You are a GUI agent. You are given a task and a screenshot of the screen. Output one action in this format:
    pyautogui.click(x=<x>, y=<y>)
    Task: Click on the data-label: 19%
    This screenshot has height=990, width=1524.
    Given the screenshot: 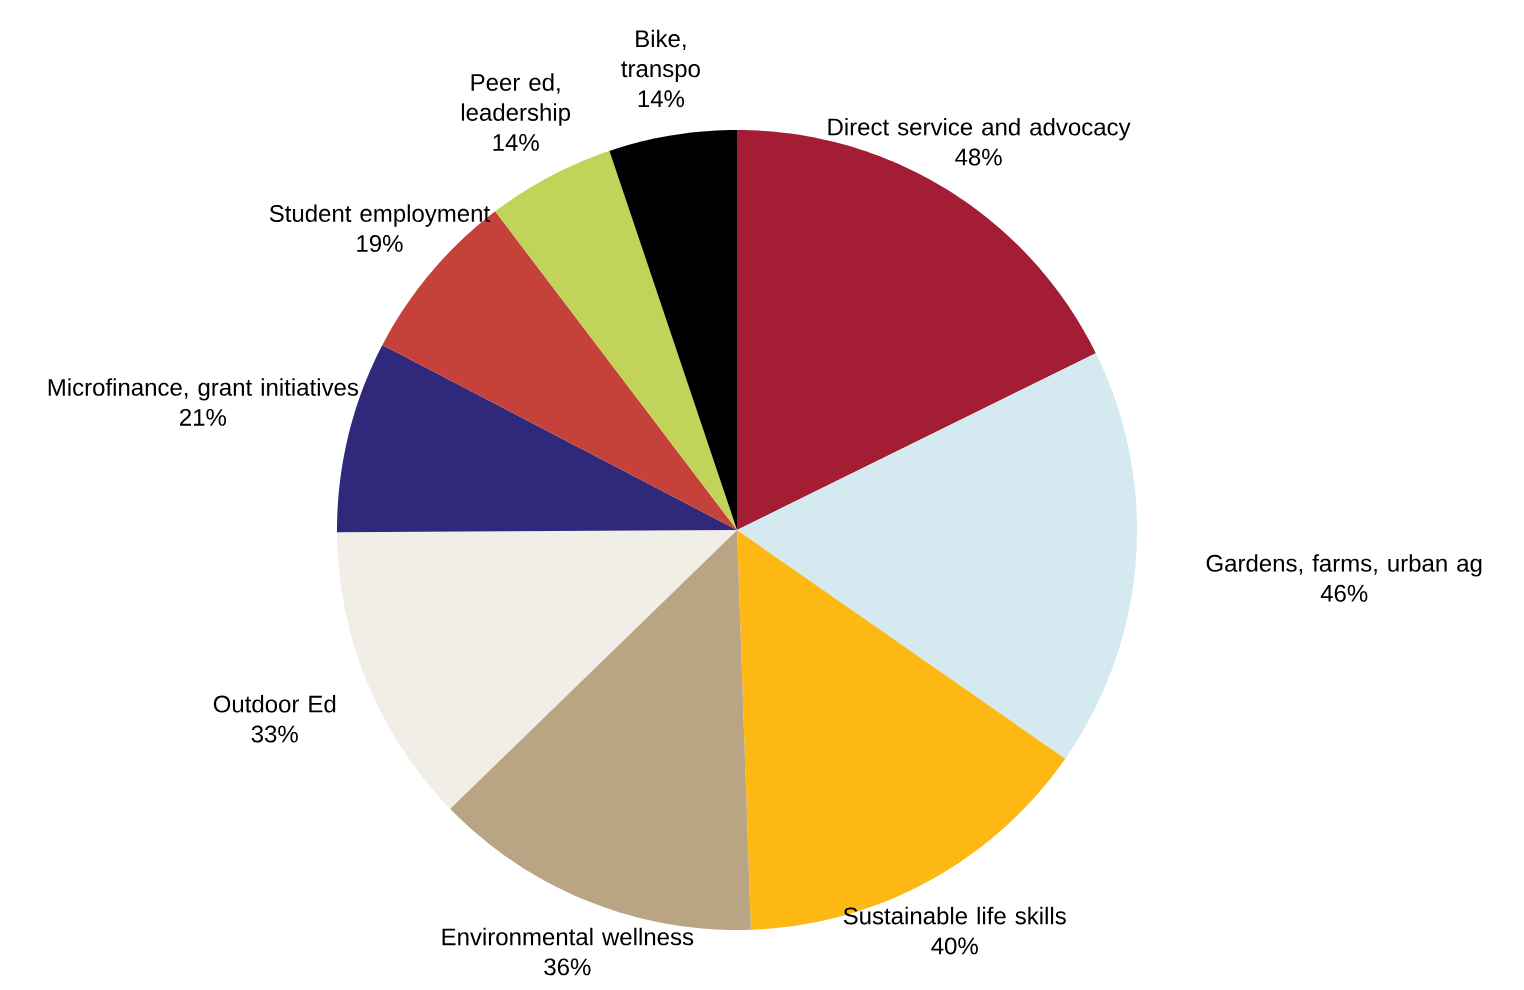 What is the action you would take?
    pyautogui.click(x=380, y=243)
    